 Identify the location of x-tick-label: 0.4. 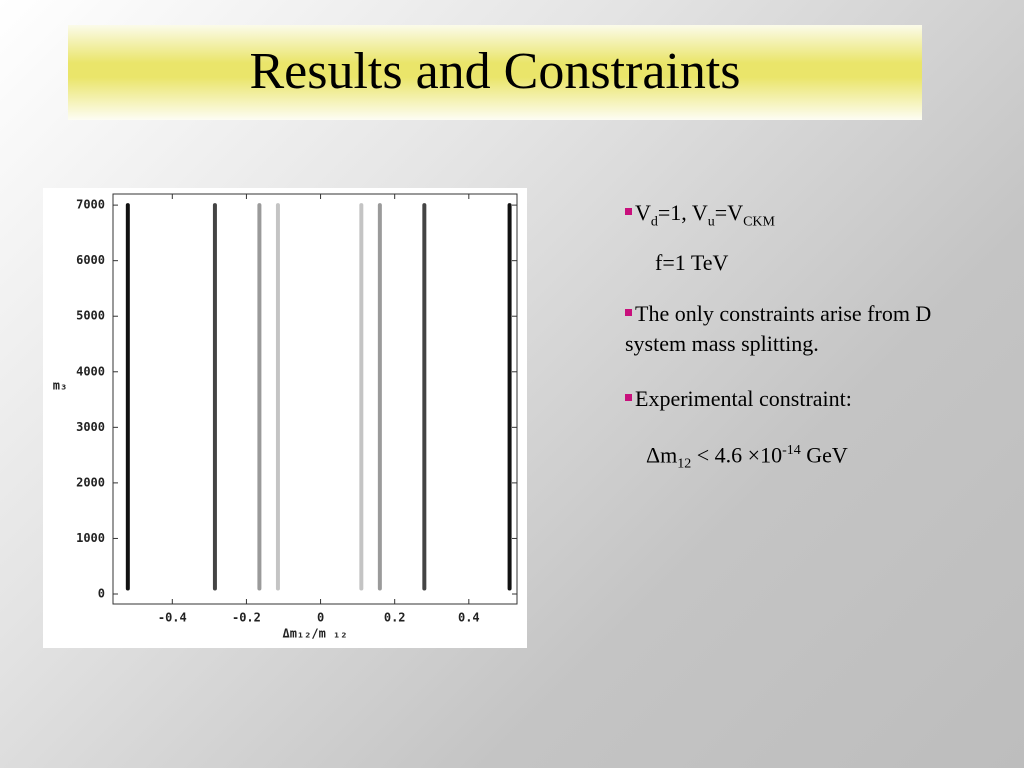
(469, 618).